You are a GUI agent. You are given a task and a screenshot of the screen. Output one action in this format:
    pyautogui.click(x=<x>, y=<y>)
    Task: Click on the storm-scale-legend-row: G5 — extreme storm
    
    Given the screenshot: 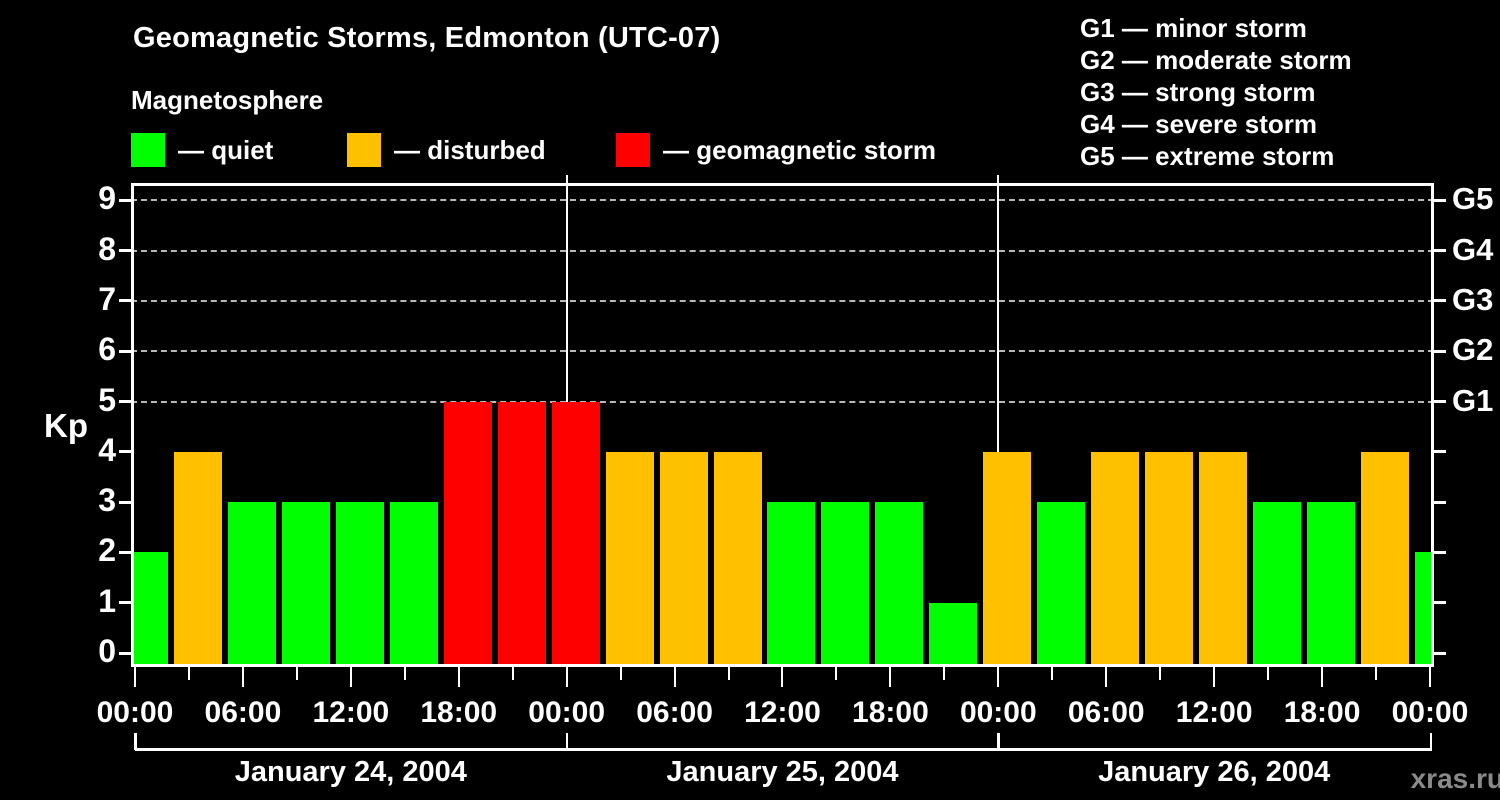 What is the action you would take?
    pyautogui.click(x=1207, y=156)
    